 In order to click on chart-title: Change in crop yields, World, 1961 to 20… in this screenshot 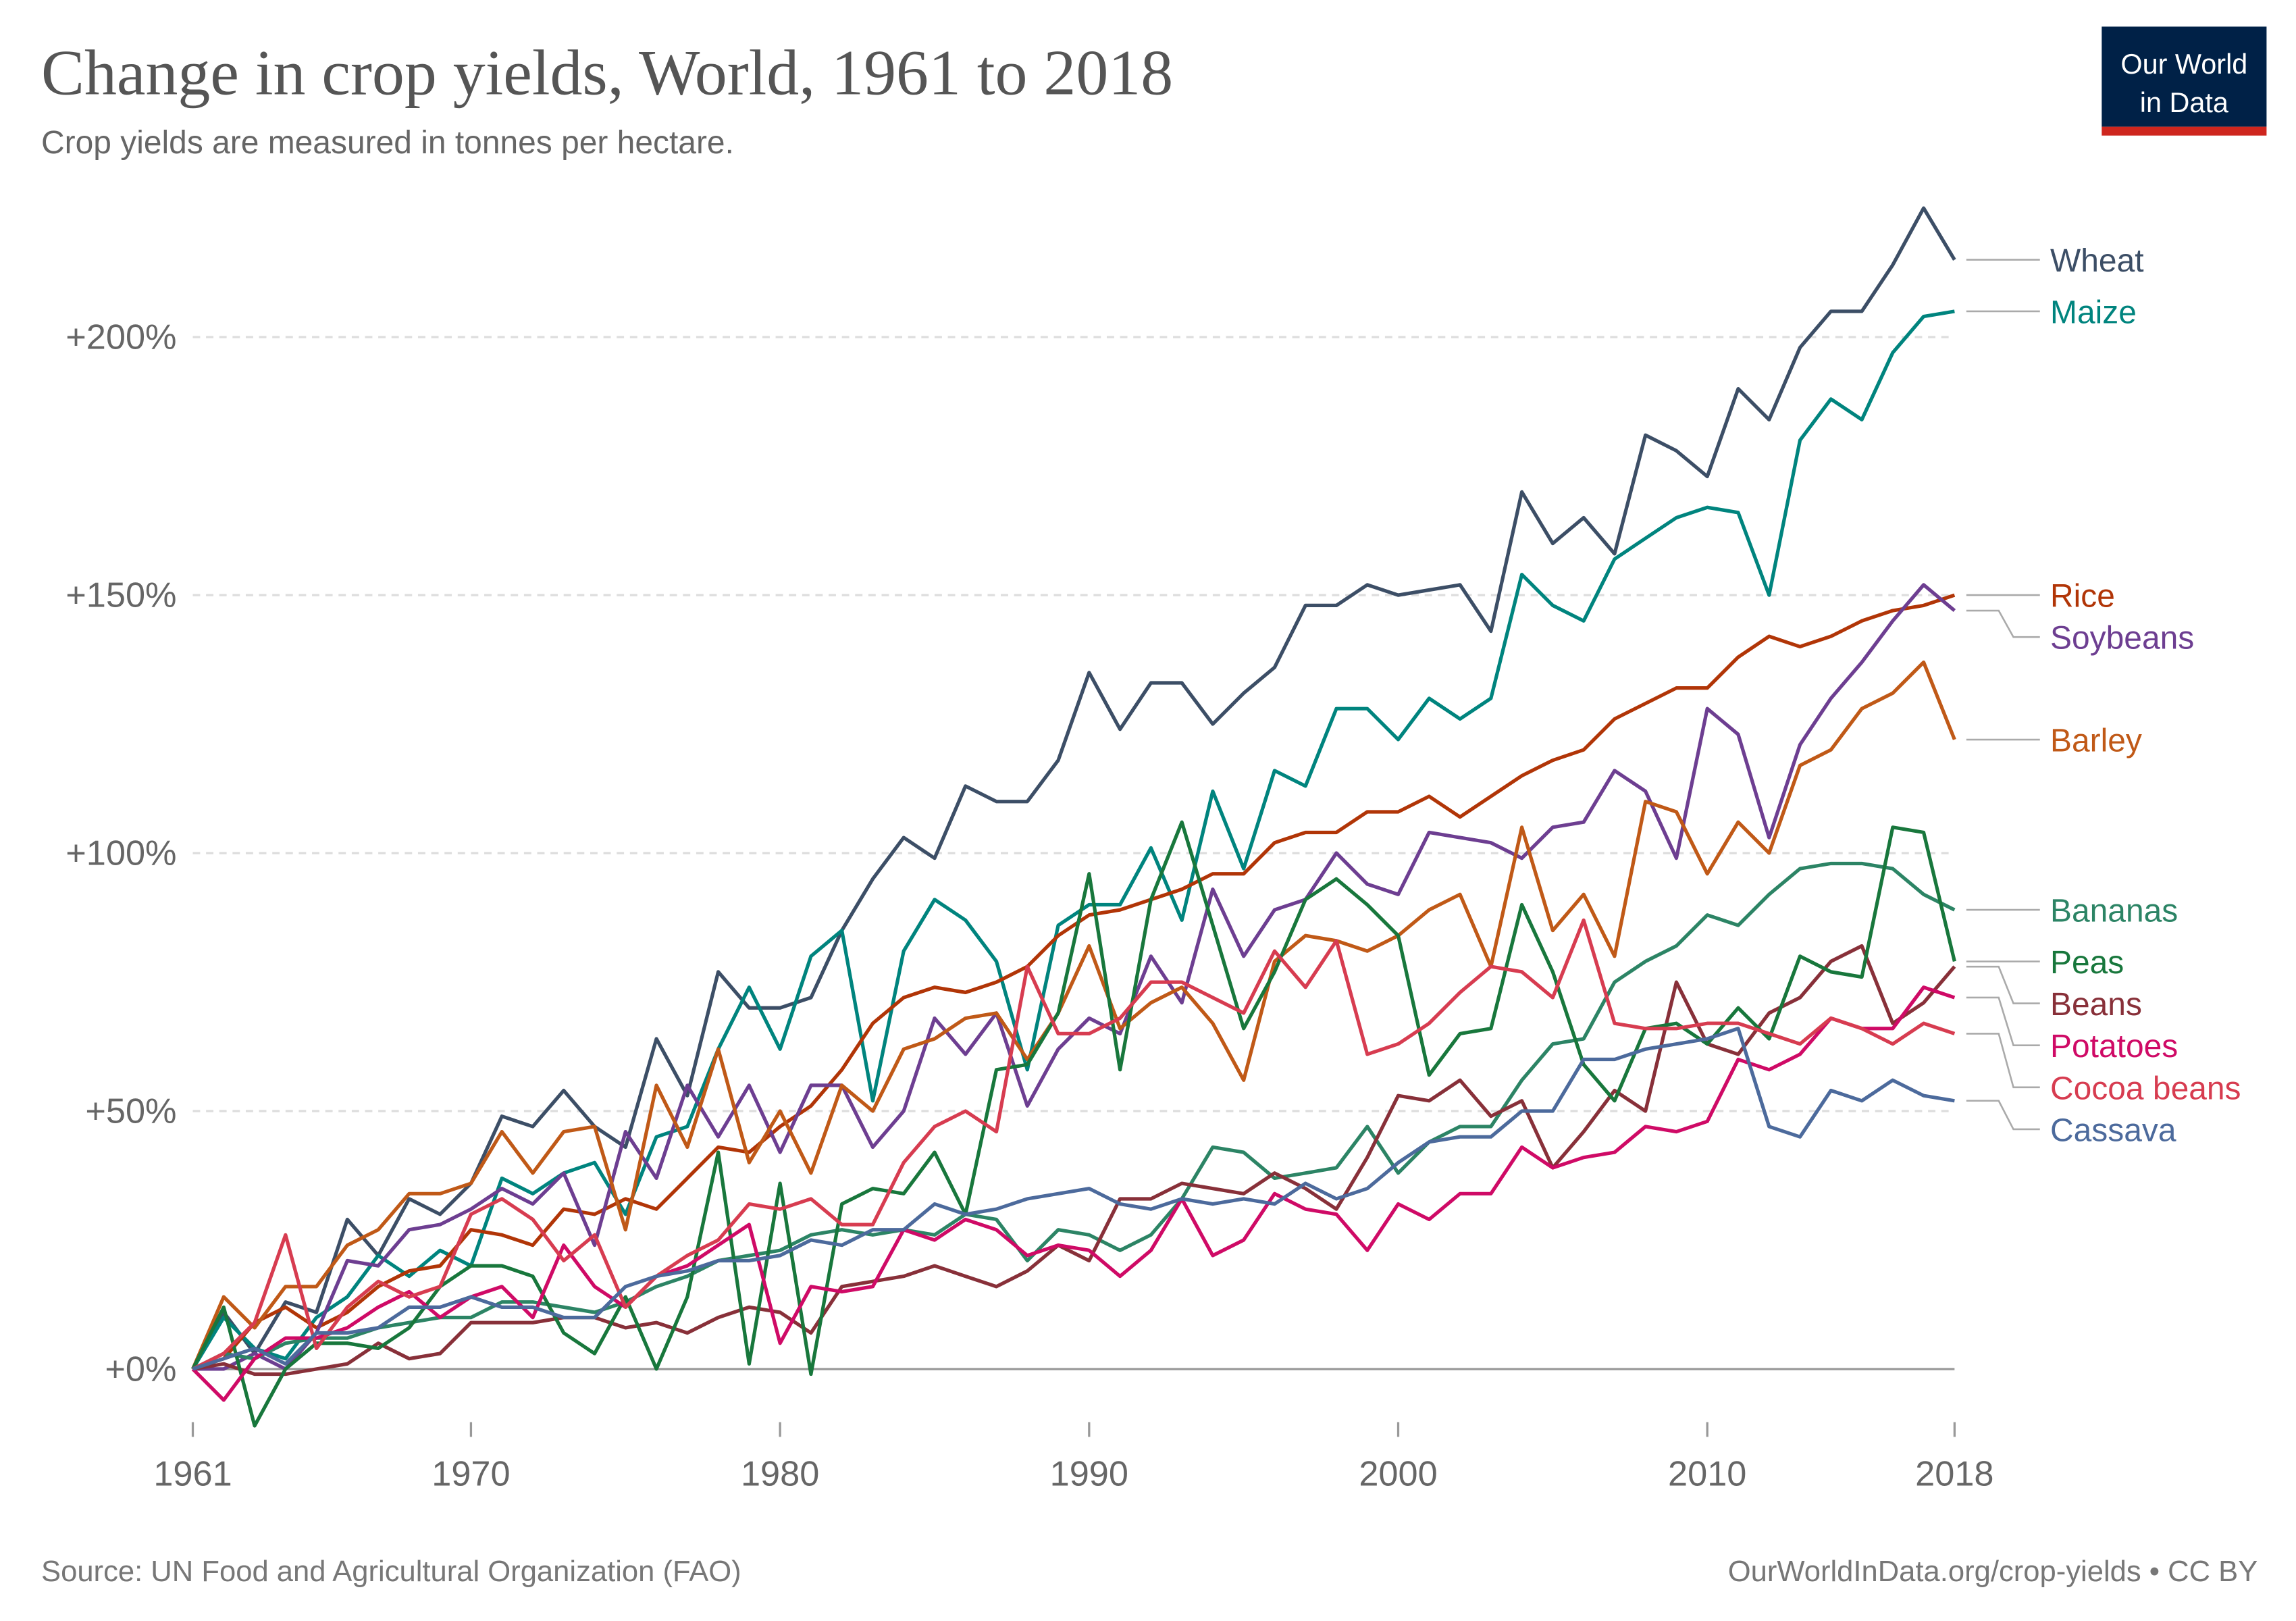, I will do `click(607, 73)`.